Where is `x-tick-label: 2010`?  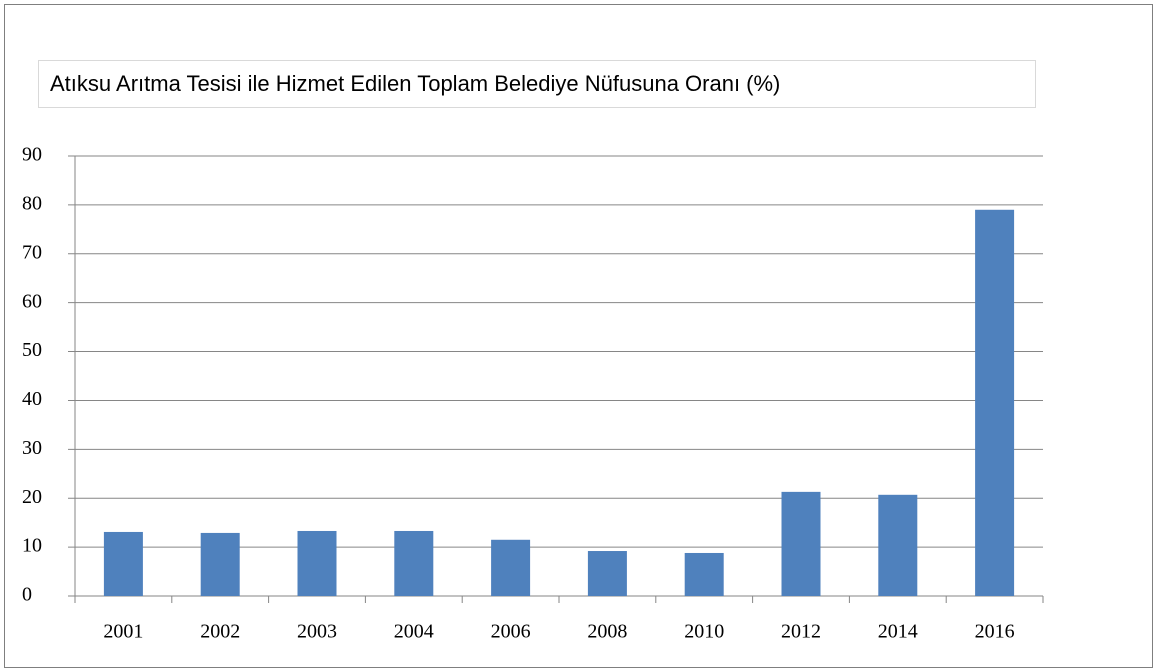
x-tick-label: 2010 is located at coordinates (704, 632).